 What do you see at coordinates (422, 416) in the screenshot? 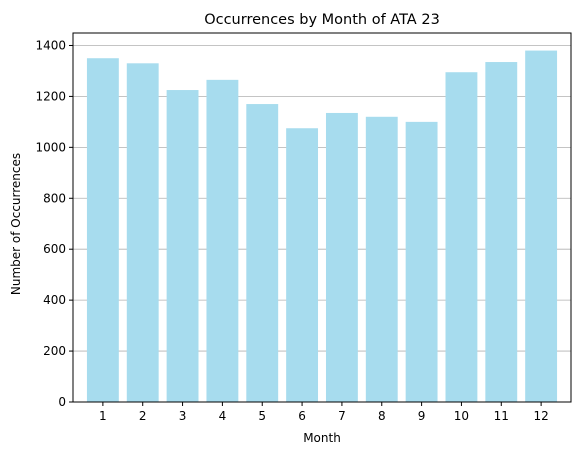
I see `x-tick-label: 9` at bounding box center [422, 416].